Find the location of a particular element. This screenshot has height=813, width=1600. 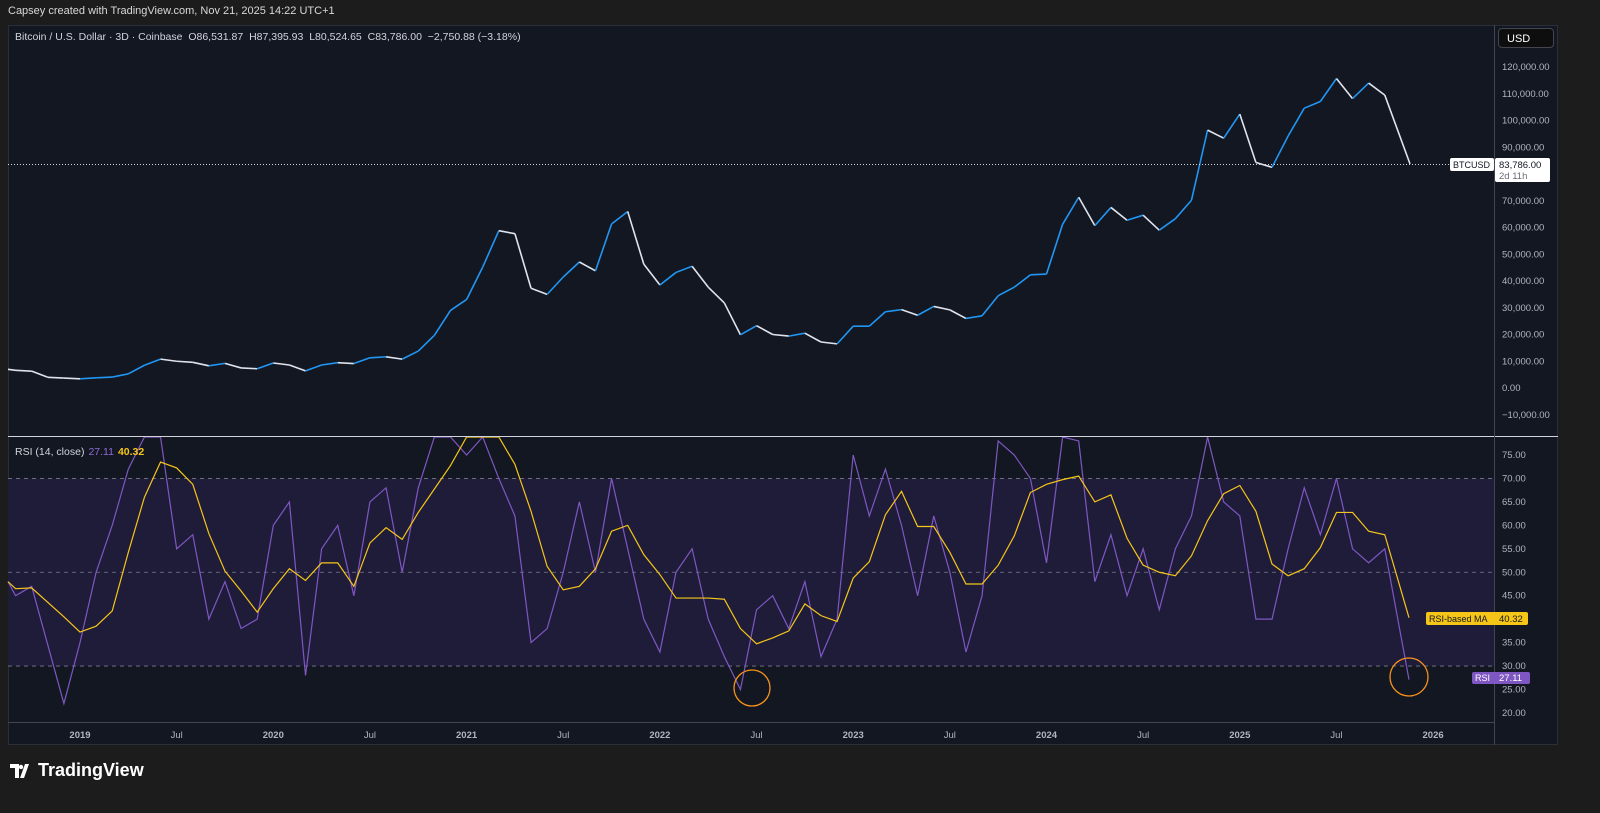

rsi-tag-label: RSI is located at coordinates (1482, 678).